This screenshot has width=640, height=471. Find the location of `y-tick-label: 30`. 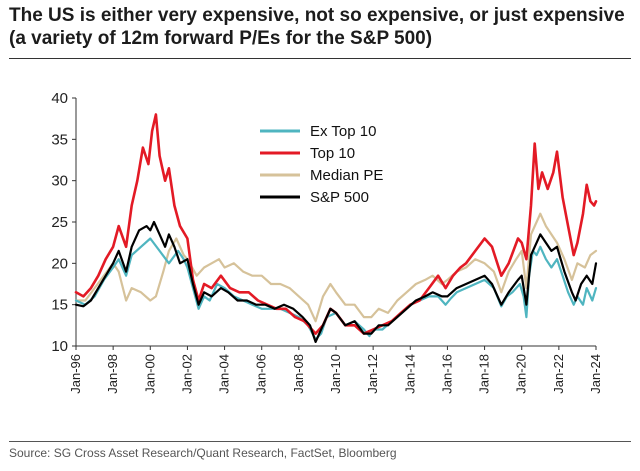

y-tick-label: 30 is located at coordinates (59, 181).